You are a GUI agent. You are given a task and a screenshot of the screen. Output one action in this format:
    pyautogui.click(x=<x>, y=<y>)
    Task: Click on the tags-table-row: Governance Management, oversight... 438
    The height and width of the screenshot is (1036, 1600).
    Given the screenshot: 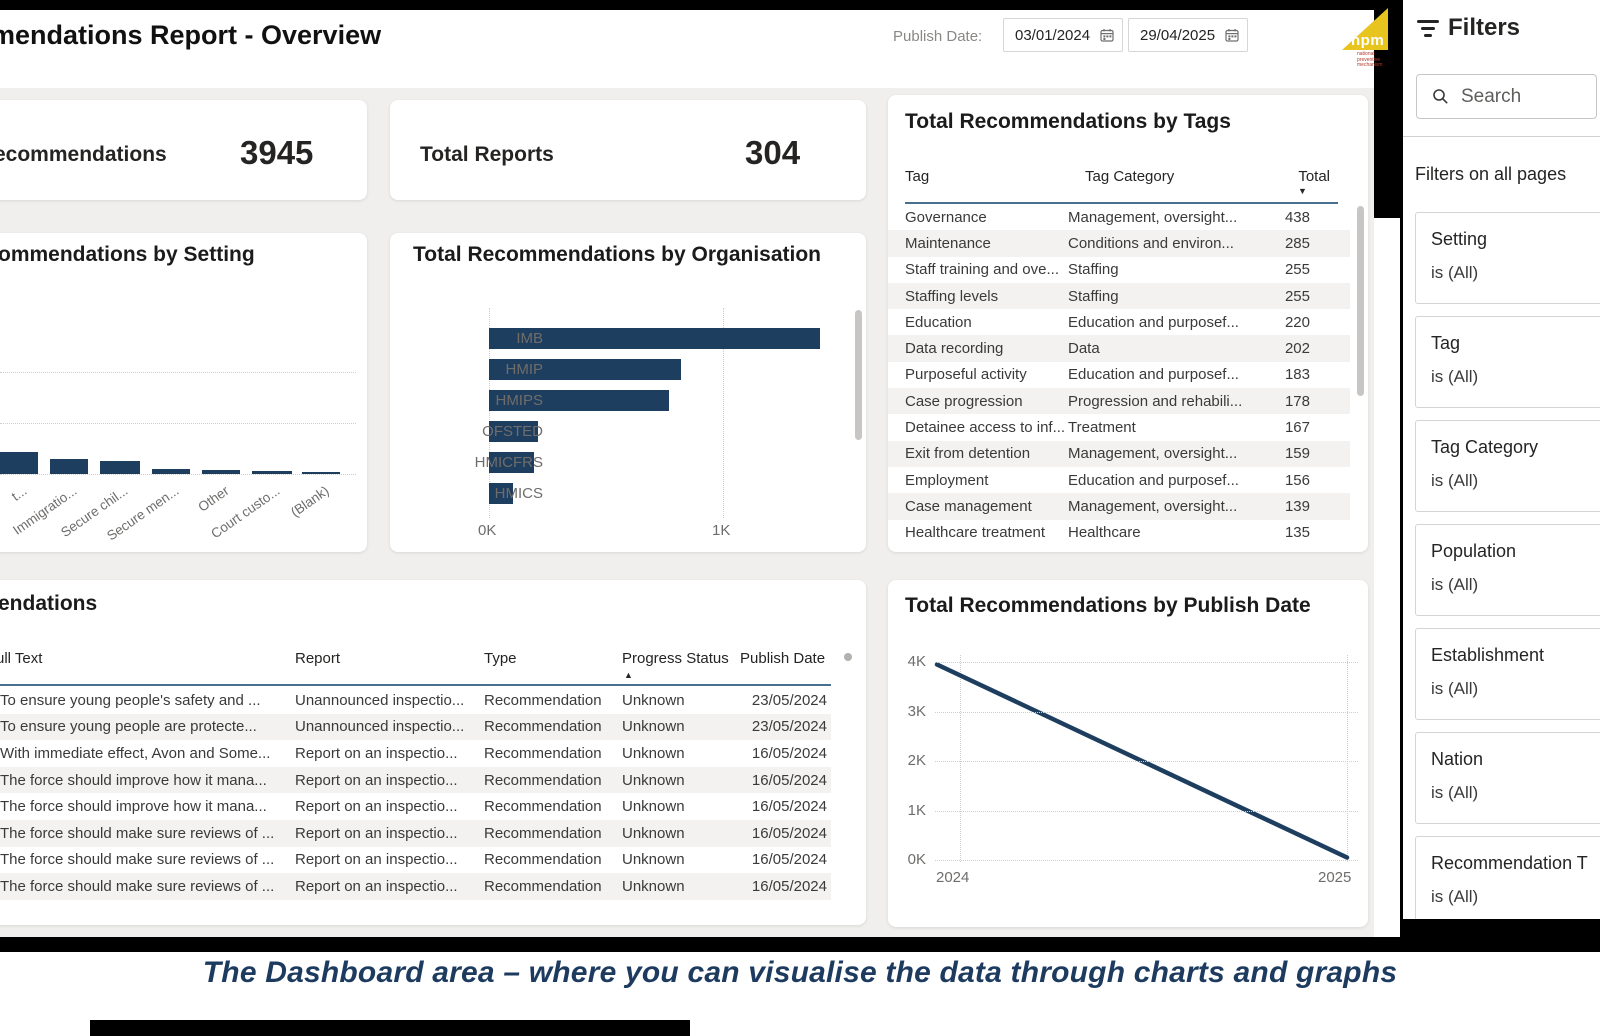 What is the action you would take?
    pyautogui.click(x=1119, y=217)
    